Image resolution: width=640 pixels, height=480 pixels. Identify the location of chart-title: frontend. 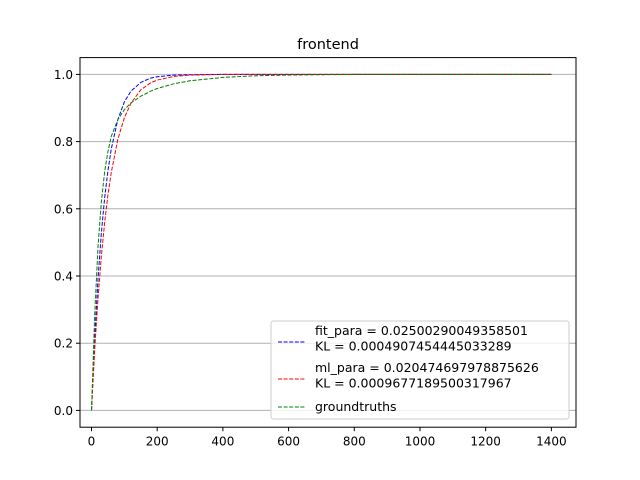
(328, 45).